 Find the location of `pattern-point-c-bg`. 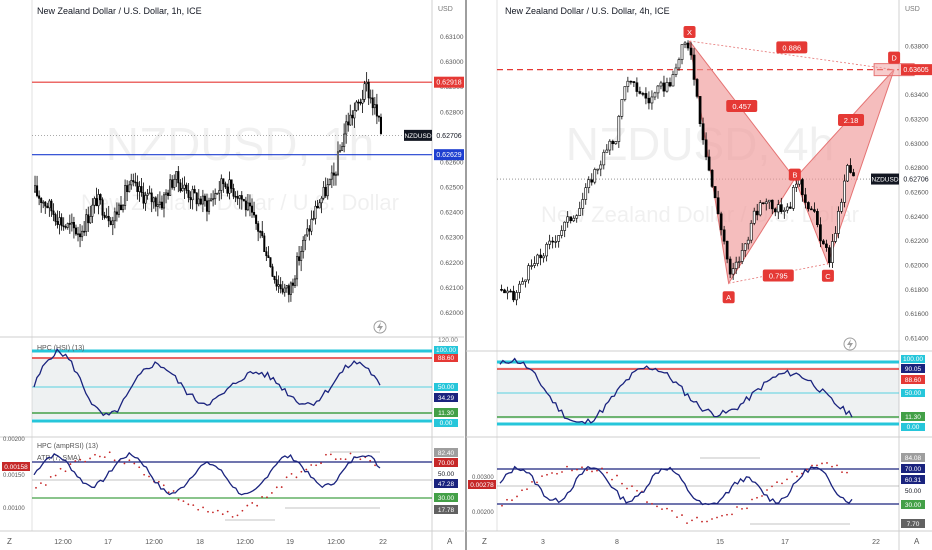

pattern-point-c-bg is located at coordinates (827, 275).